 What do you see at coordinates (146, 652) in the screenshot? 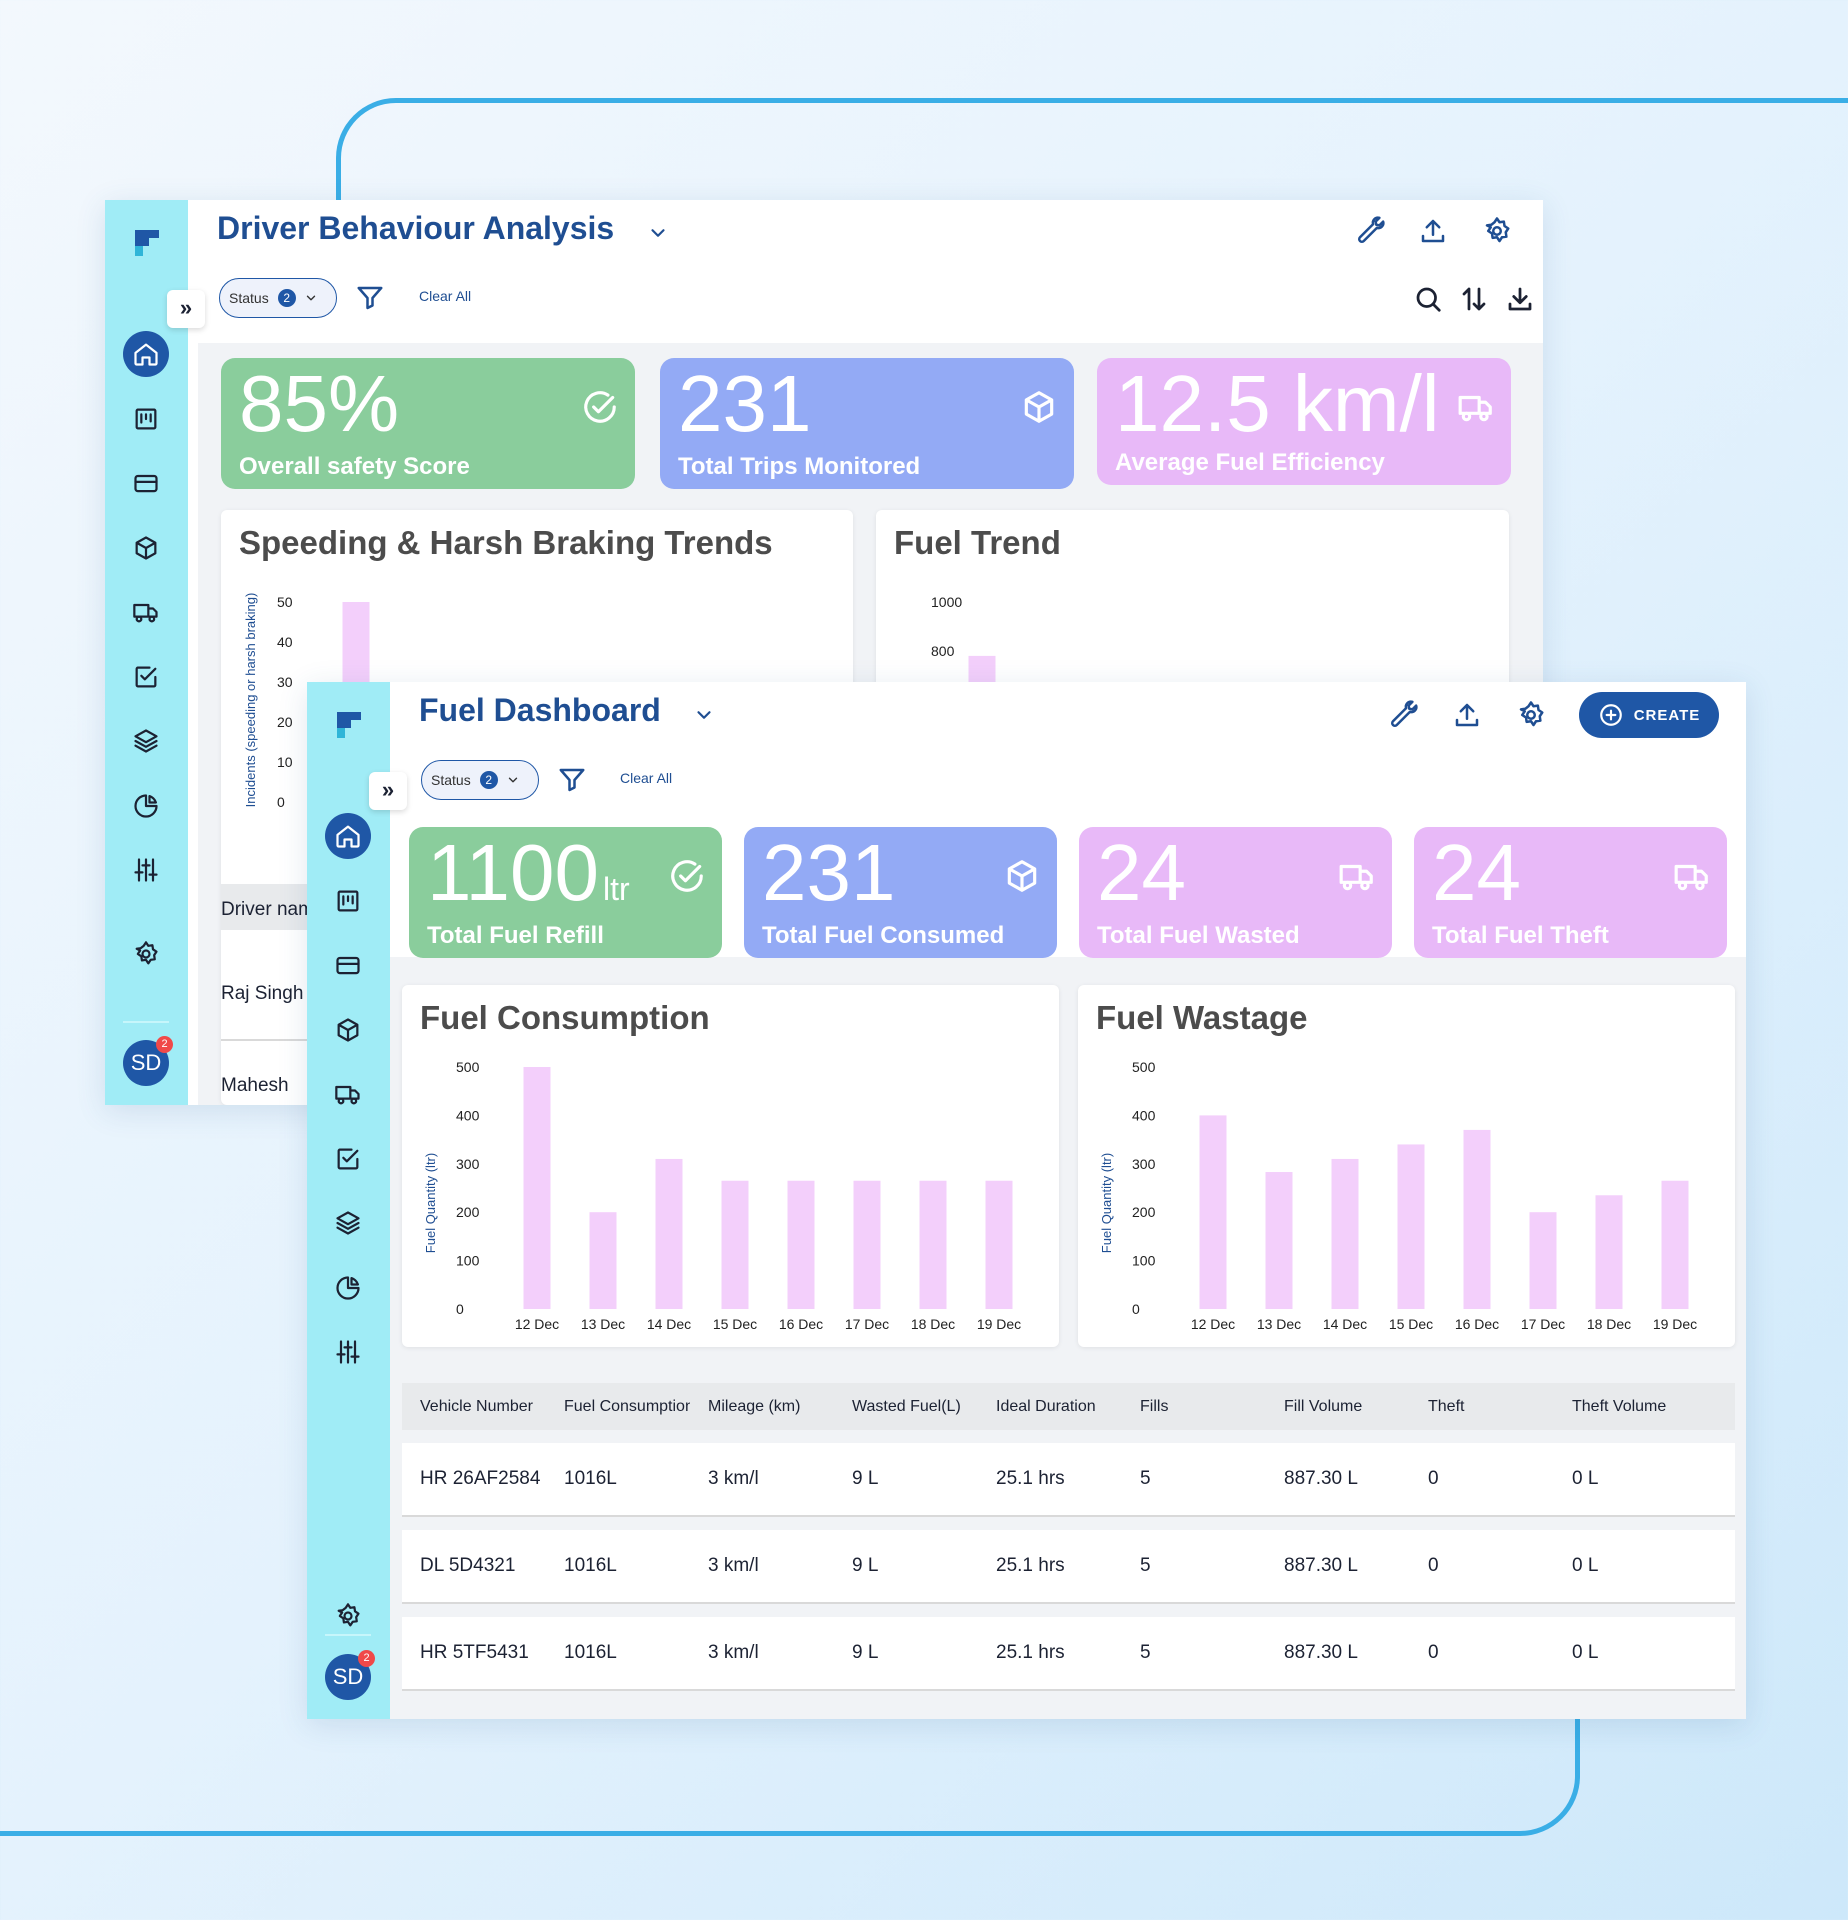
I see `sidebar: SD 2` at bounding box center [146, 652].